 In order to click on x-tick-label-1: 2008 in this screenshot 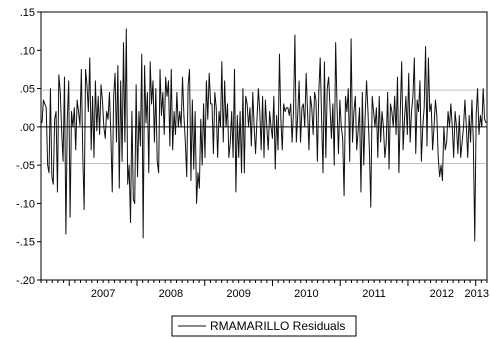, I will do `click(171, 294)`.